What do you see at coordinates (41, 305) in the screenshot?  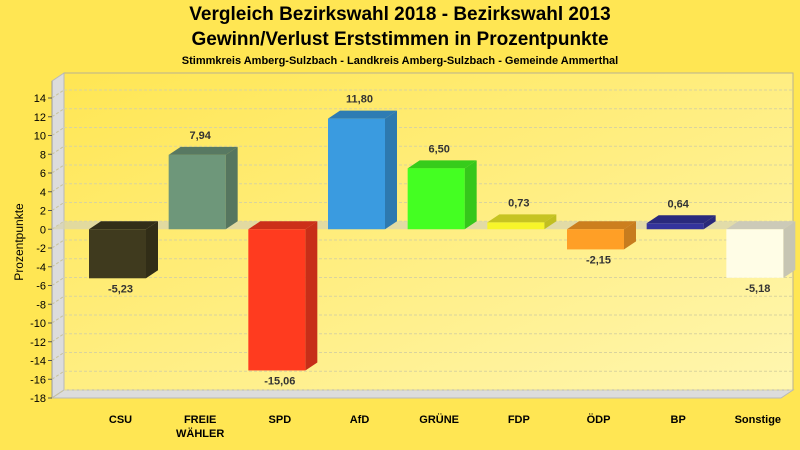 I see `y-tick-label: -8` at bounding box center [41, 305].